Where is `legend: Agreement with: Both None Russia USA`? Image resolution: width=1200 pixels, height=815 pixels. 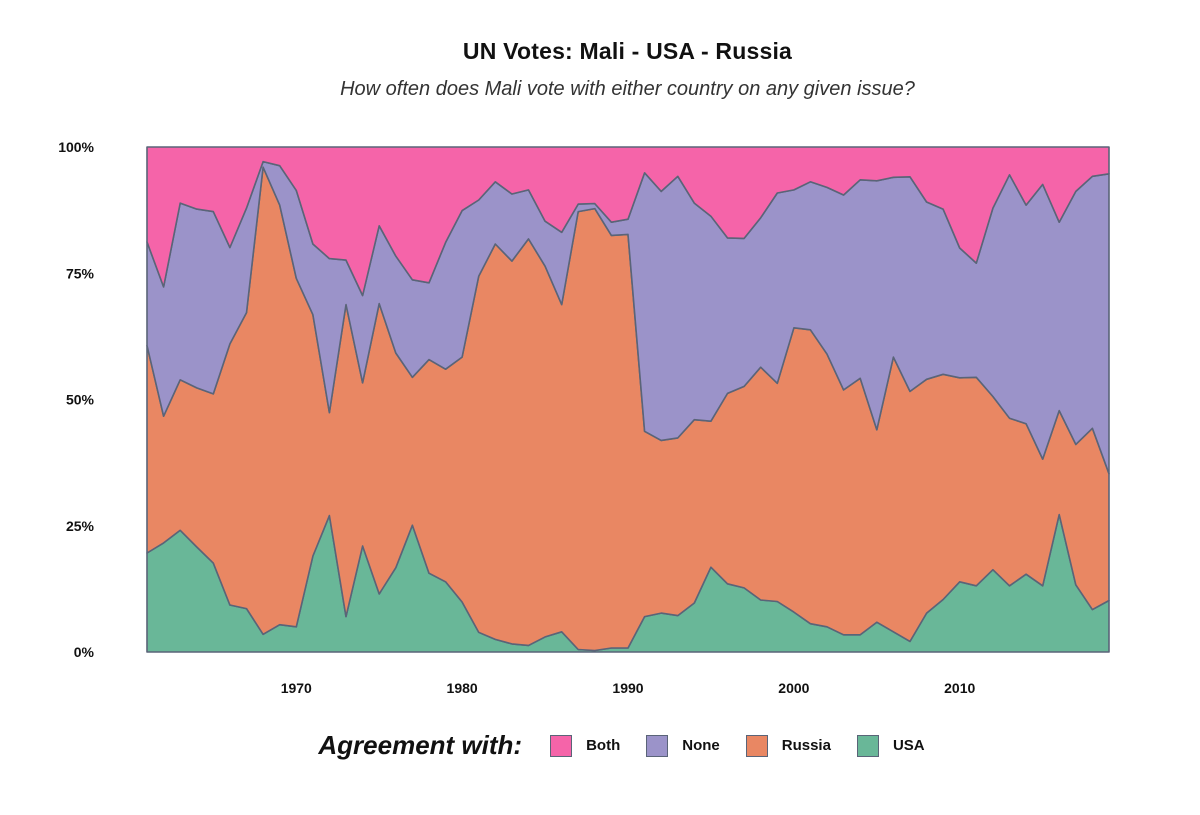
legend: Agreement with: Both None Russia USA is located at coordinates (600, 745).